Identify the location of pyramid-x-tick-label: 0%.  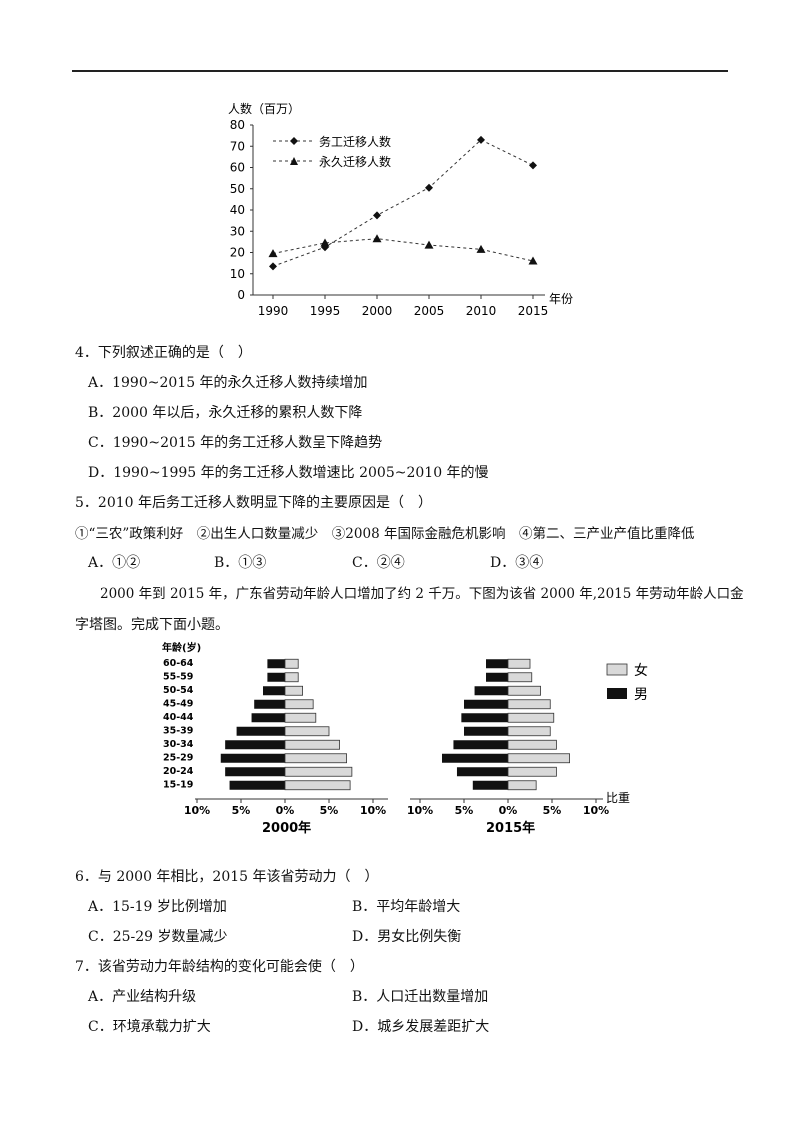
(285, 810).